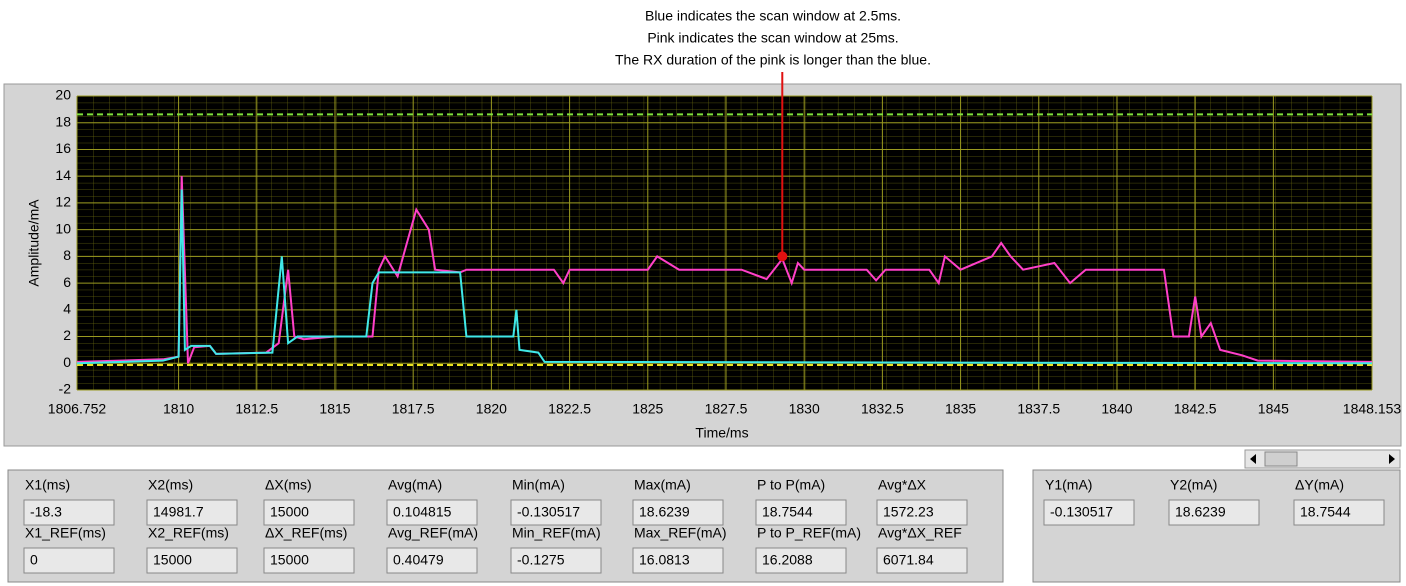  I want to click on field-value: 6071.84, so click(908, 560).